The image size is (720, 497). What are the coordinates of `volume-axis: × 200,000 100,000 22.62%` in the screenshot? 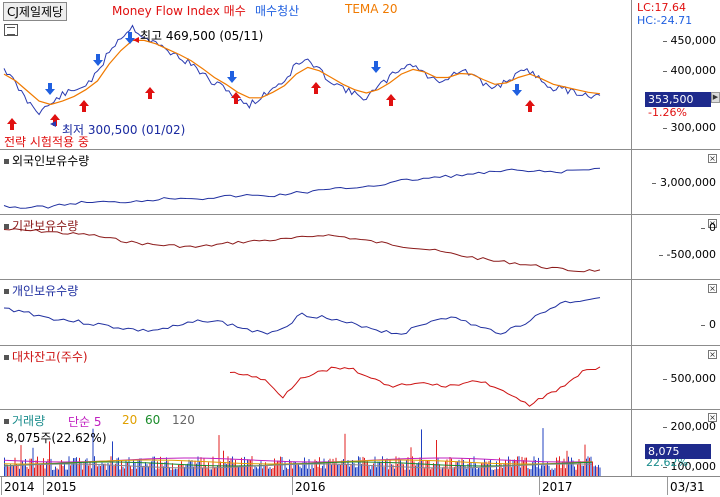 It's located at (676, 443).